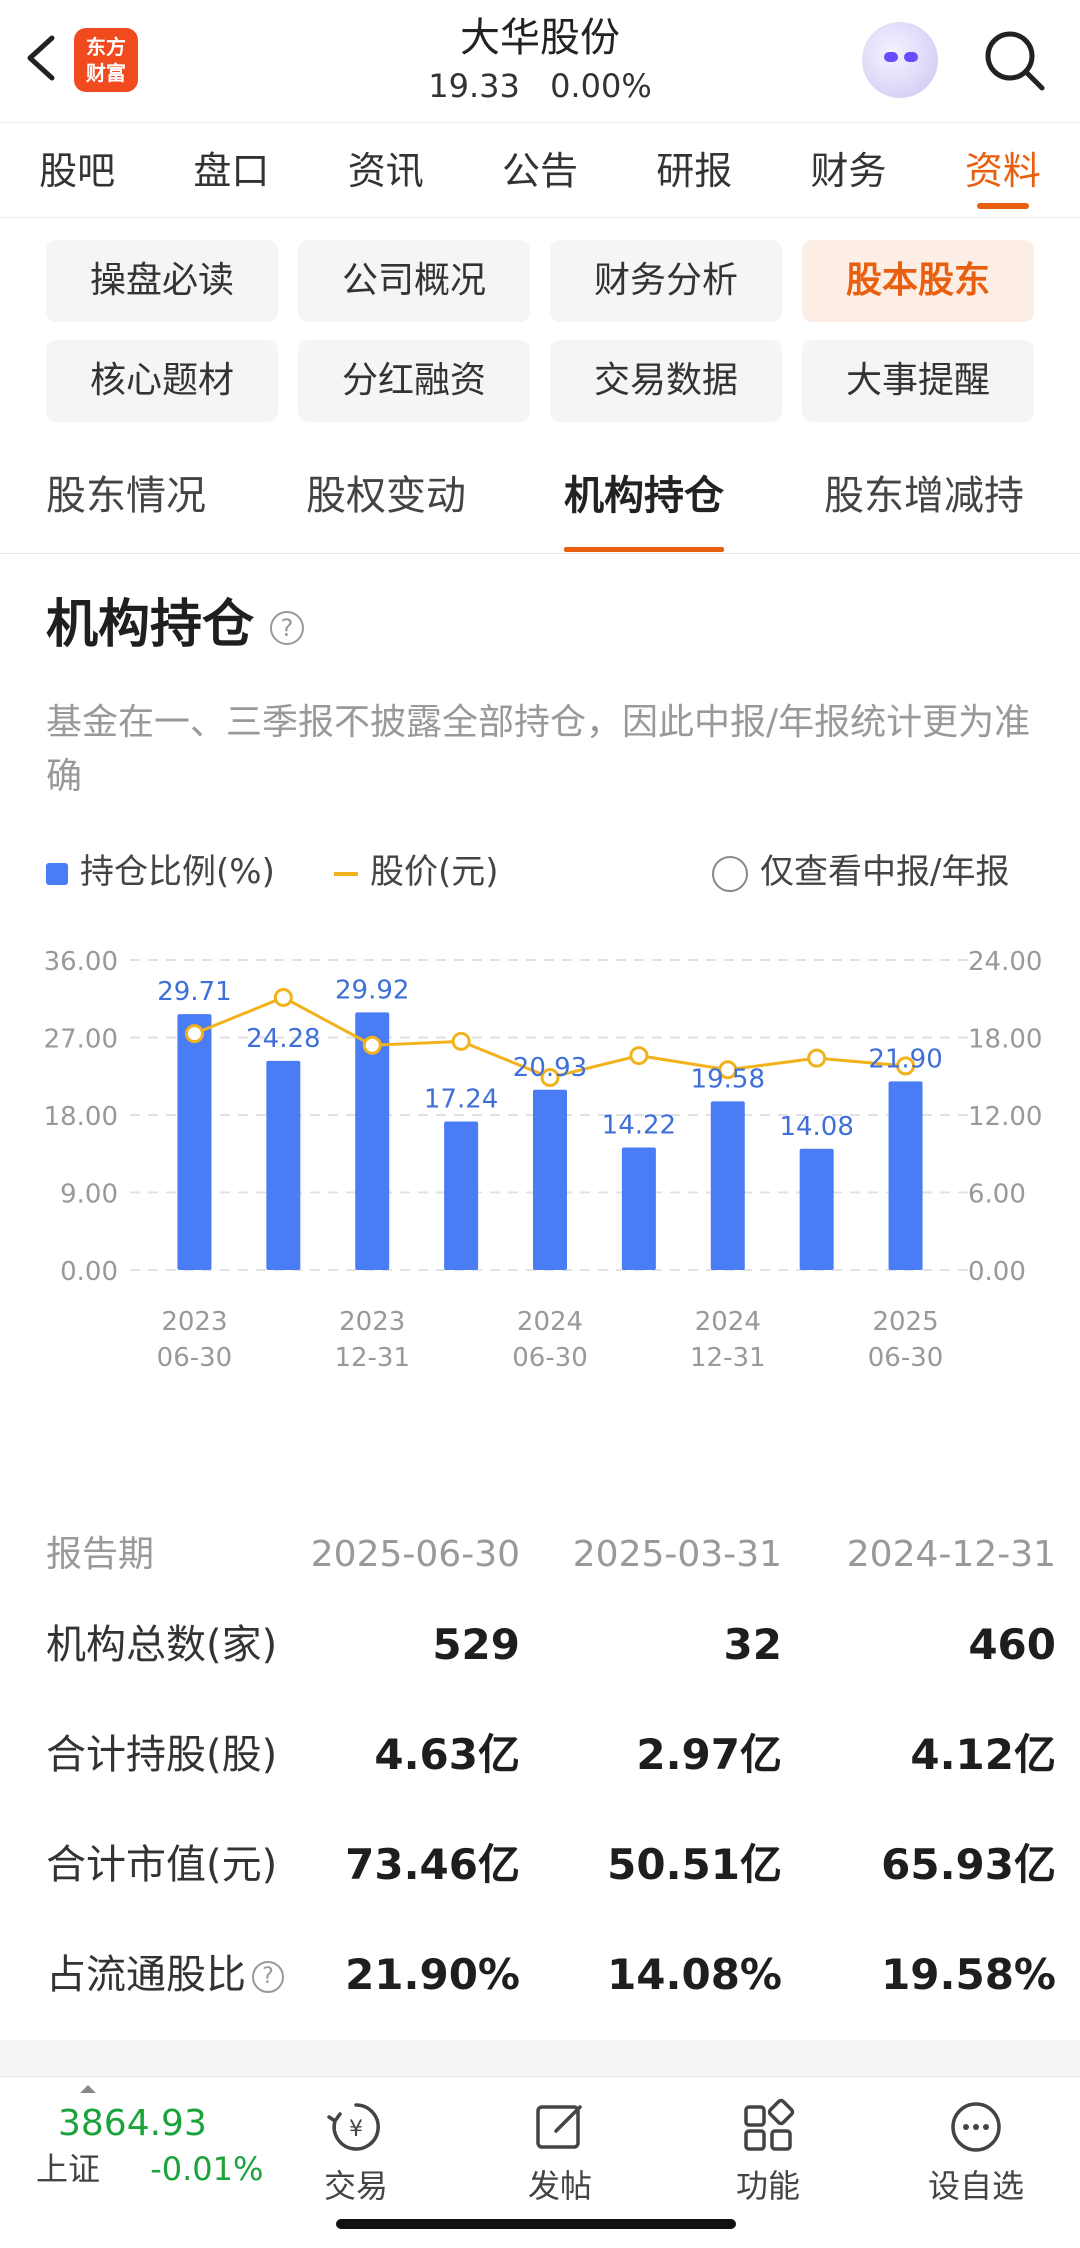  I want to click on main-tabs: 股吧 盘口 资讯 公告 研报 财务 资料, so click(540, 170).